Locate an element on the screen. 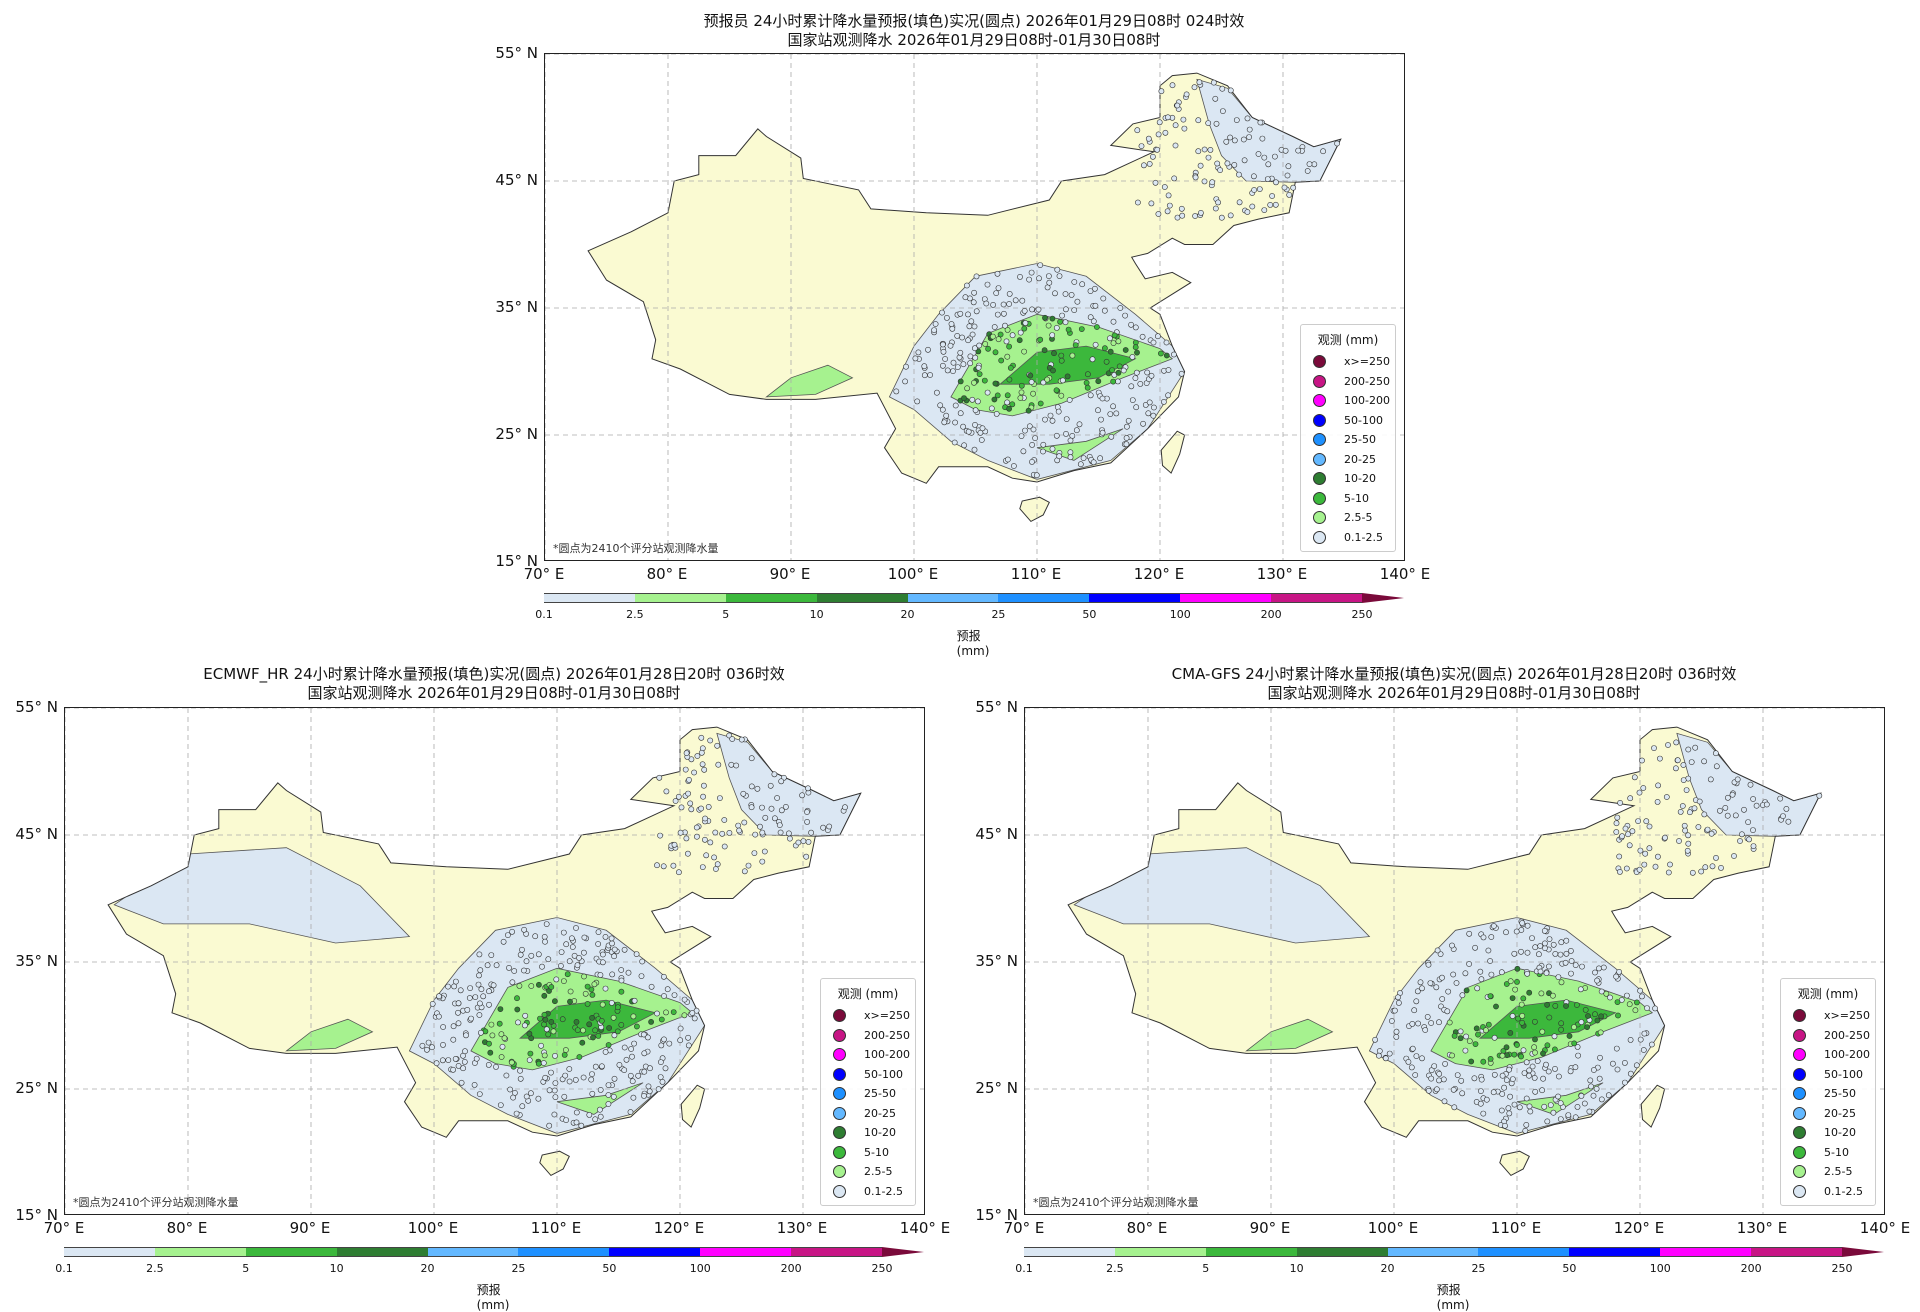 The height and width of the screenshot is (1312, 1920). colorbar-extend-arrow-icon is located at coordinates (1862, 1252).